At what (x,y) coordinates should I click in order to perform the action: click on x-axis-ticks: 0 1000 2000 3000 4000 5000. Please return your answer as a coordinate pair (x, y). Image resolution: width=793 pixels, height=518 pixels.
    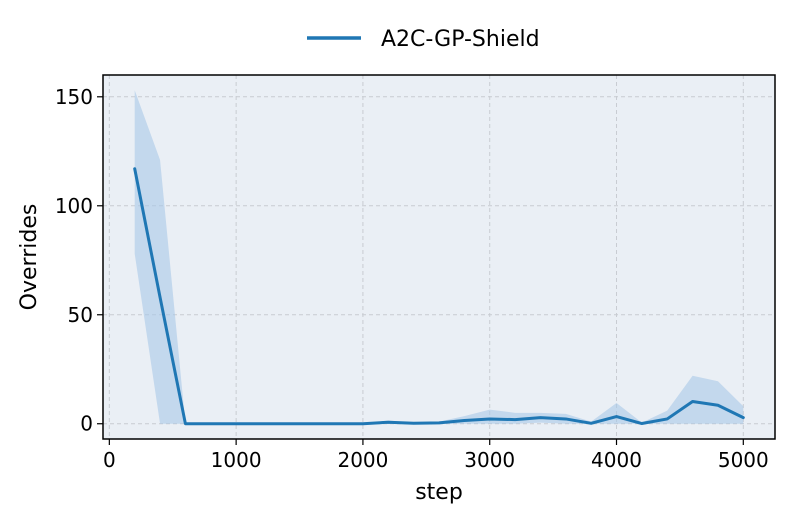
    Looking at the image, I should click on (436, 455).